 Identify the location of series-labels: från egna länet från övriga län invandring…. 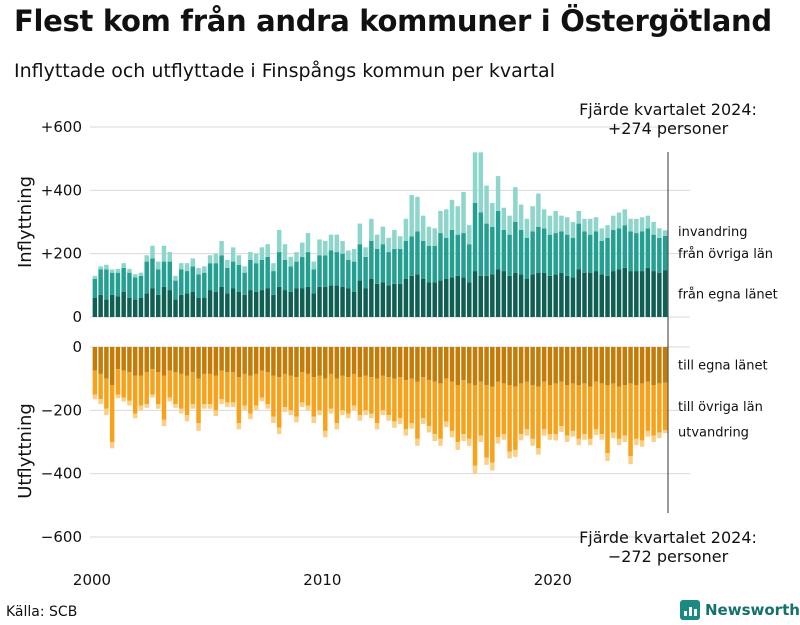
(728, 333).